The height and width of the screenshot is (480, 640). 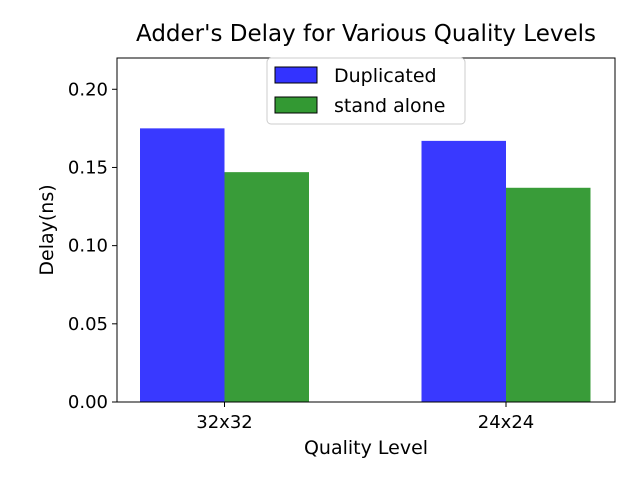 I want to click on y-axis-label: Delay(ns), so click(x=47, y=229).